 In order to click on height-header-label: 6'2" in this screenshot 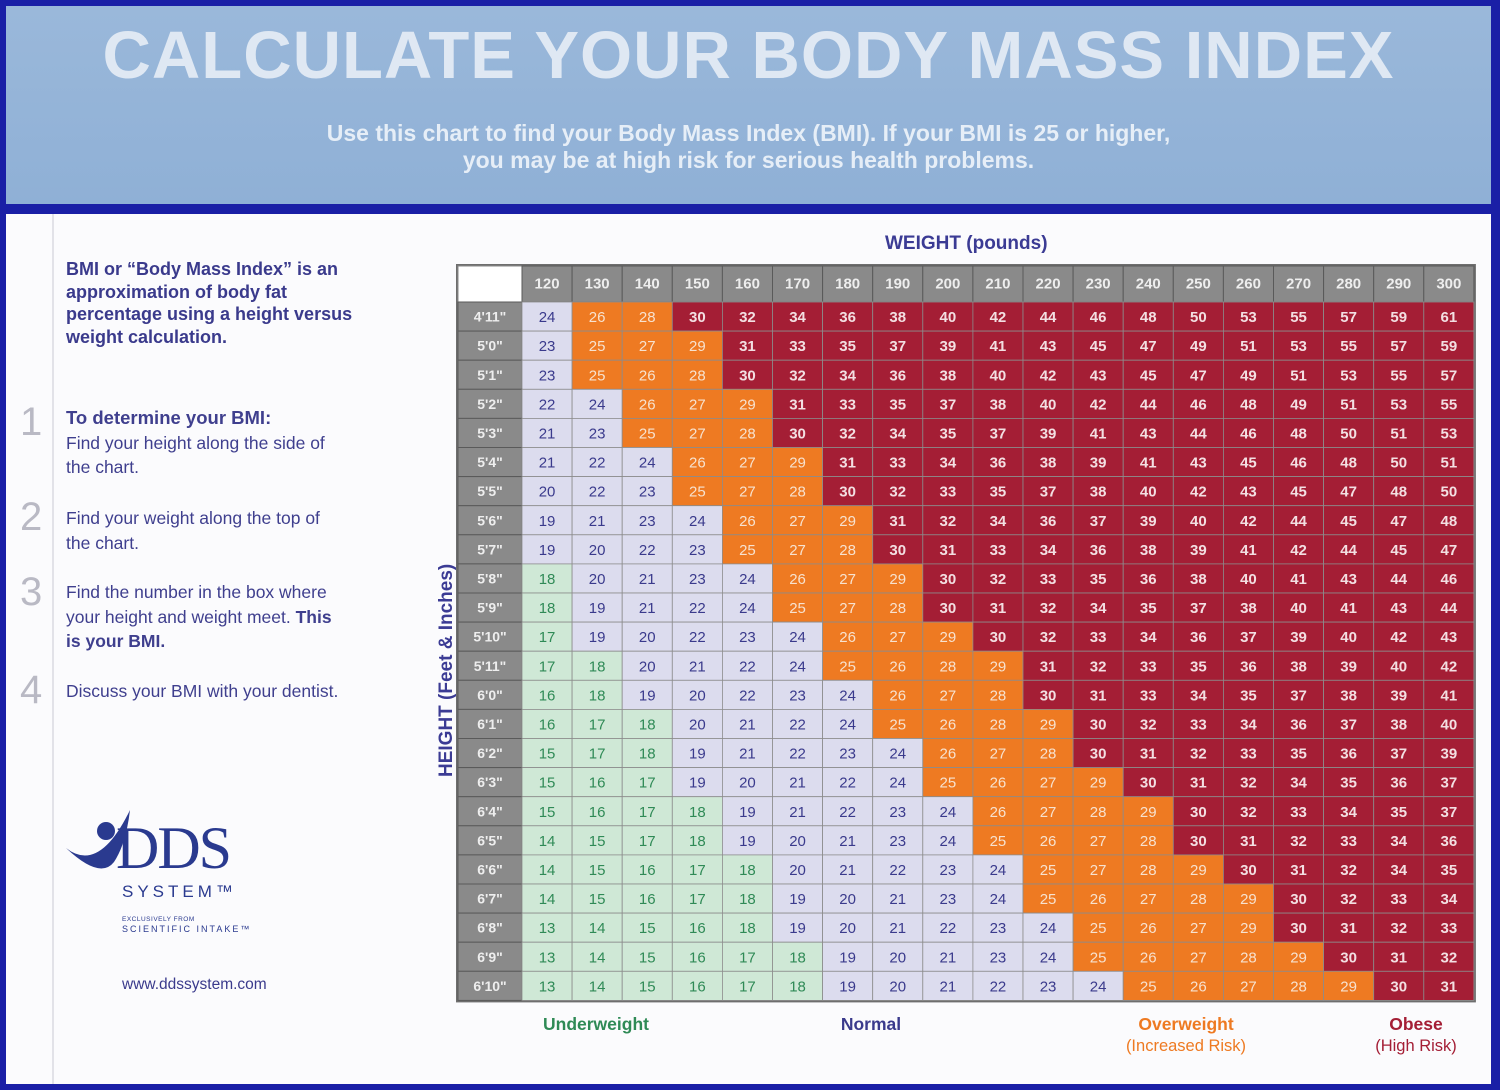, I will do `click(490, 753)`.